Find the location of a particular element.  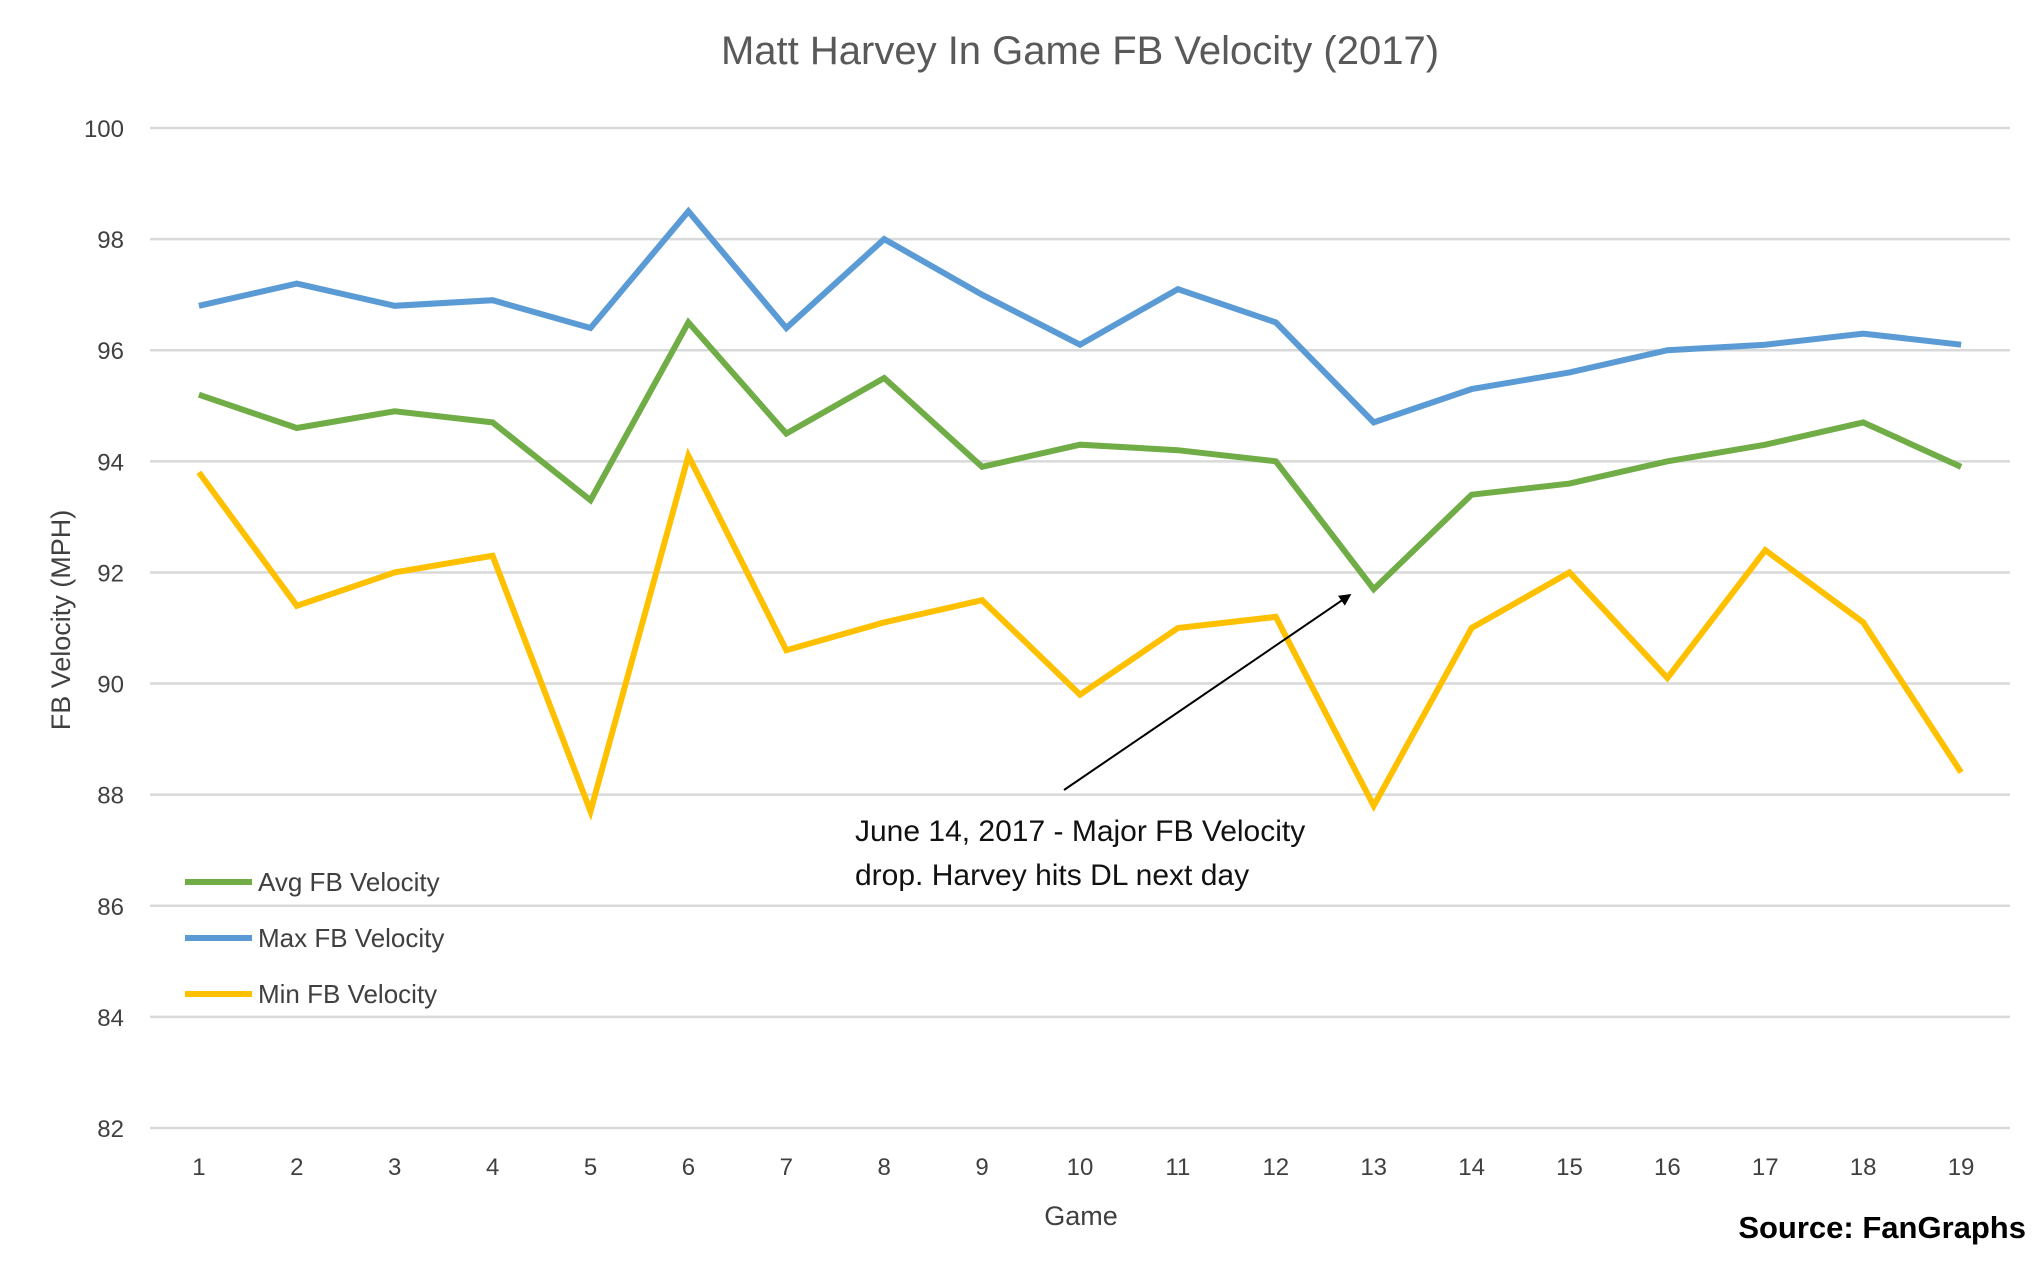

x-tick-label: 7 is located at coordinates (786, 1167).